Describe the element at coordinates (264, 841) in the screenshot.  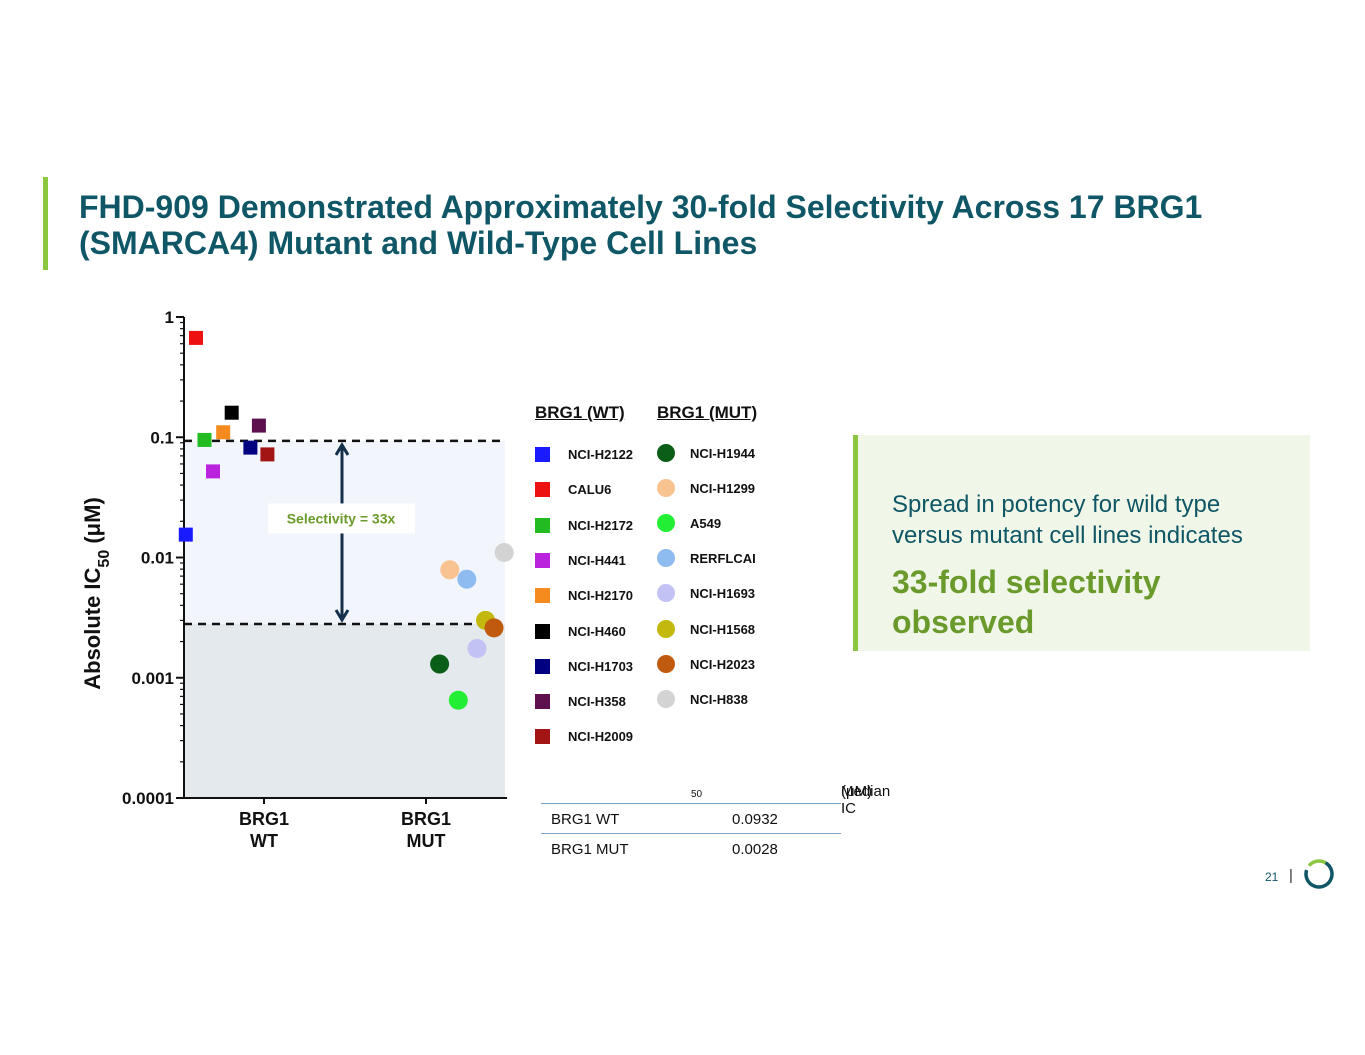
I see `x-category-label: WT` at that location.